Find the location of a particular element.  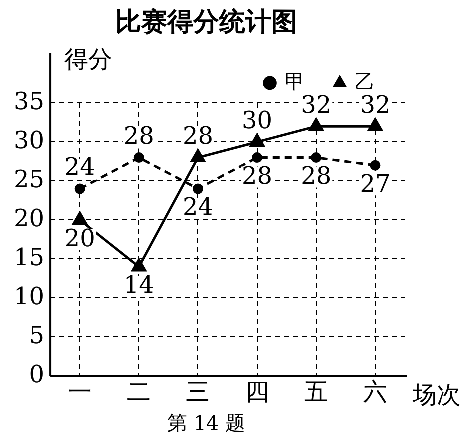

x-tick-label: 六 is located at coordinates (375, 392).